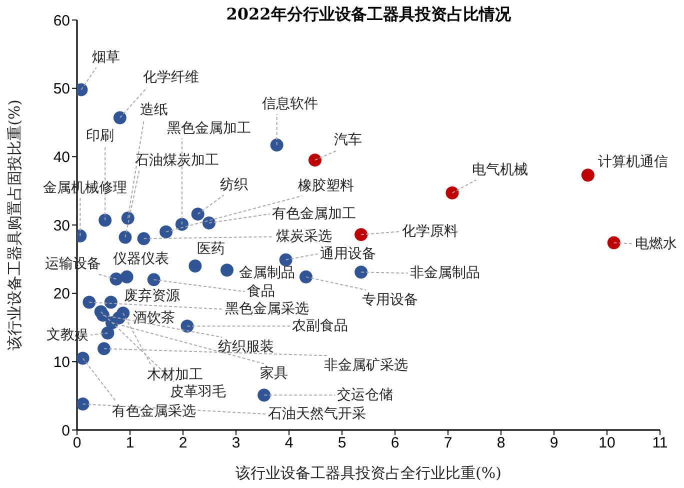  I want to click on data-label: 计算机通信, so click(633, 162).